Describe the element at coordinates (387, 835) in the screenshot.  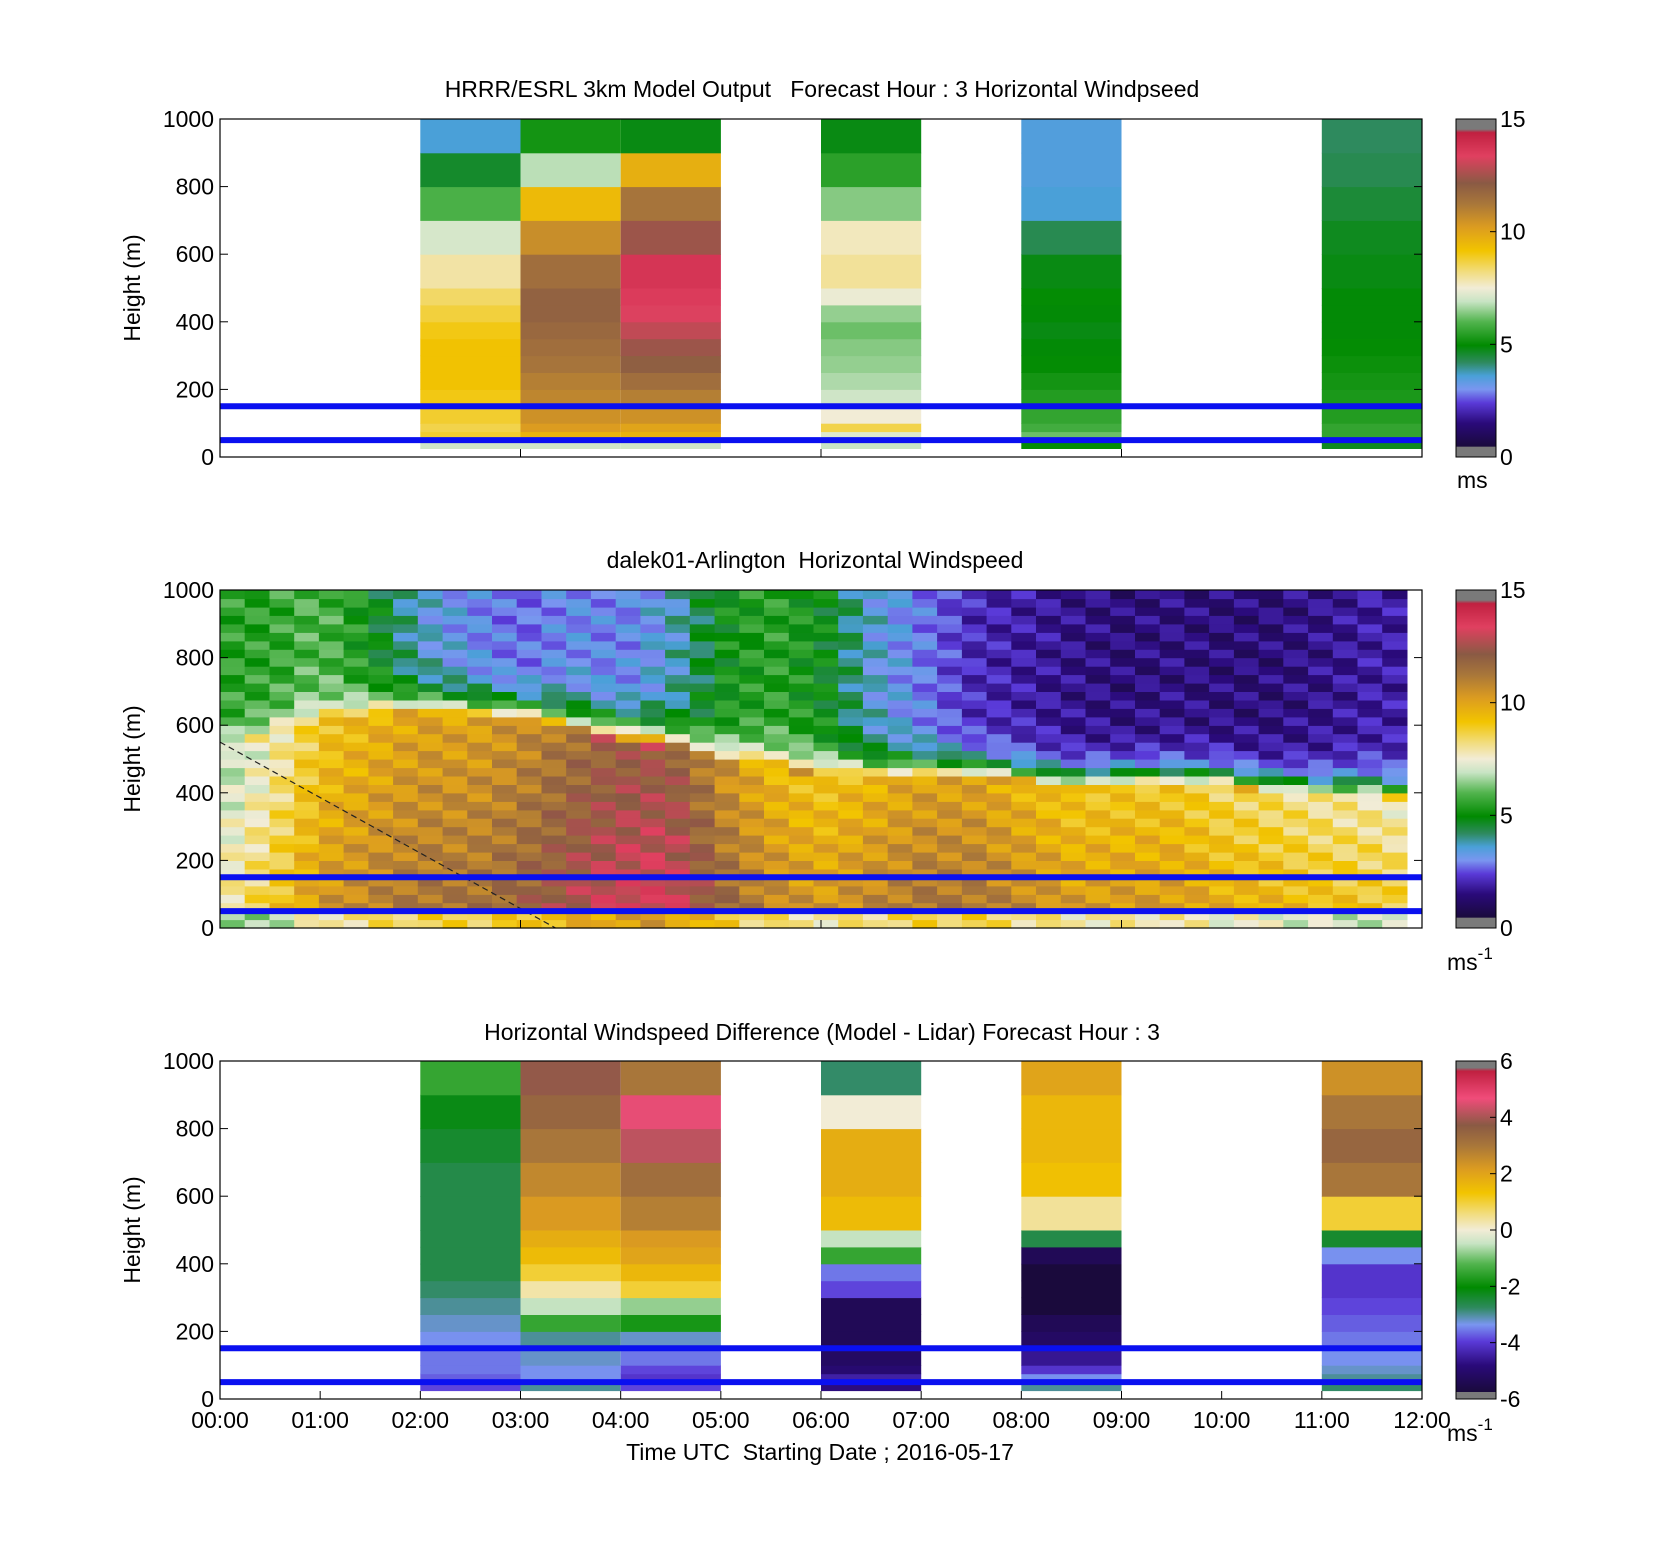
I see `dashed-reference-line` at that location.